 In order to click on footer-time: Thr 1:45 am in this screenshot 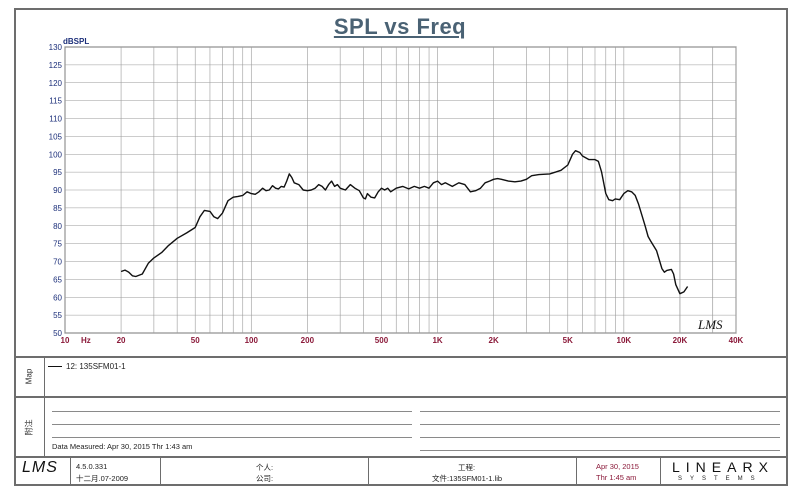, I will do `click(616, 477)`.